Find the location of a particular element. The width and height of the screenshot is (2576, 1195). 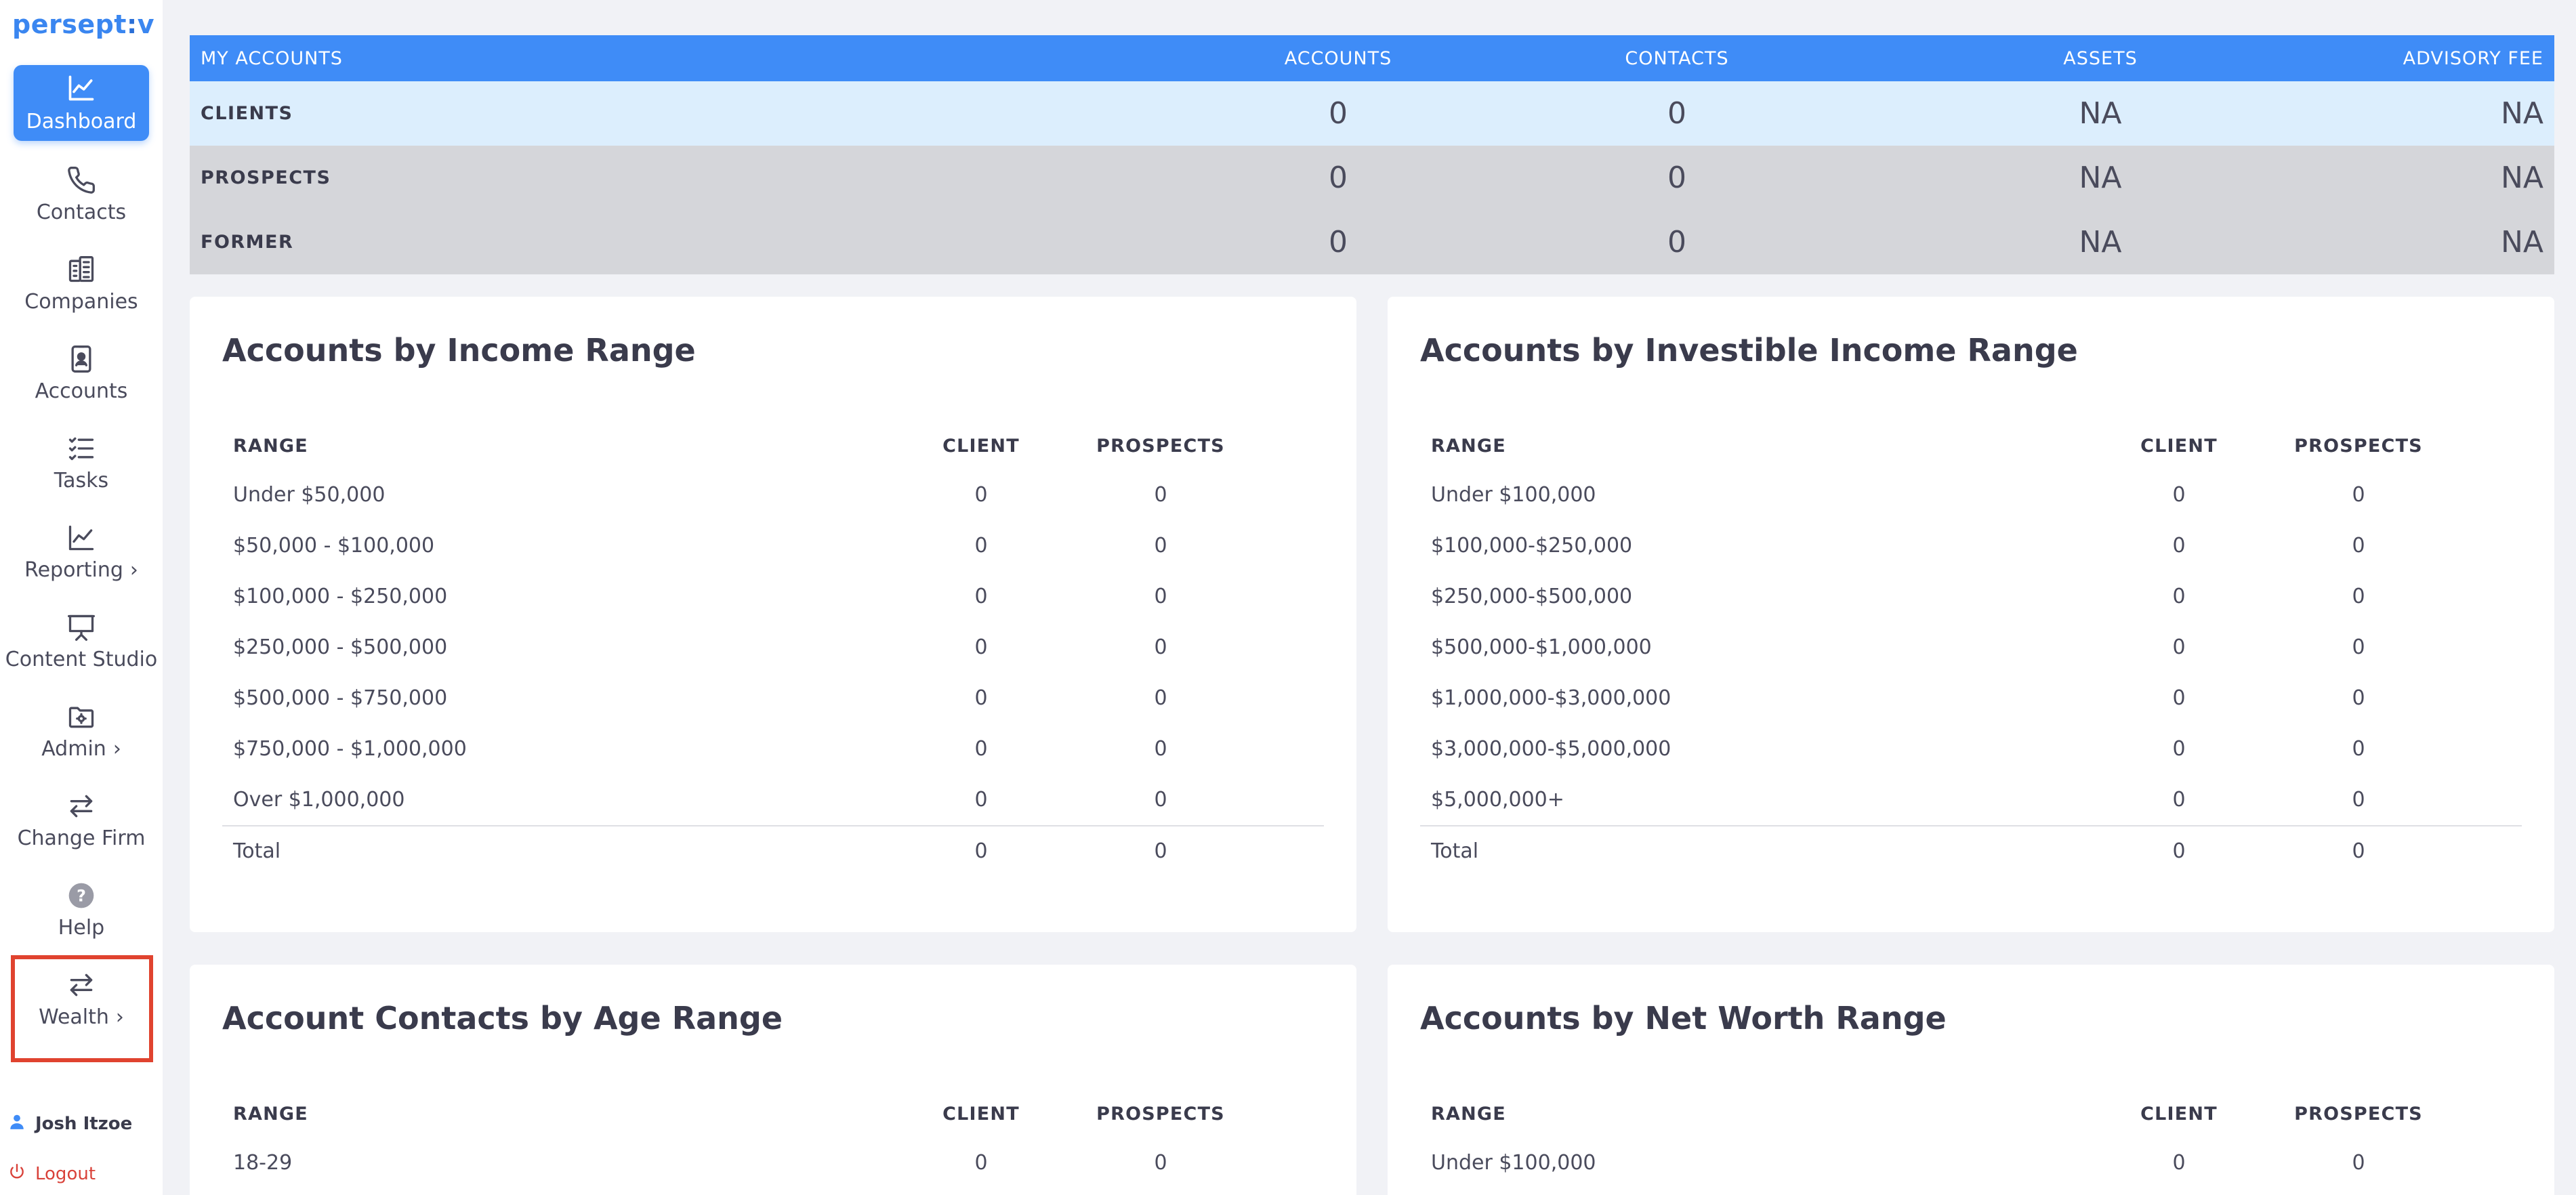

phone-icon is located at coordinates (81, 180).